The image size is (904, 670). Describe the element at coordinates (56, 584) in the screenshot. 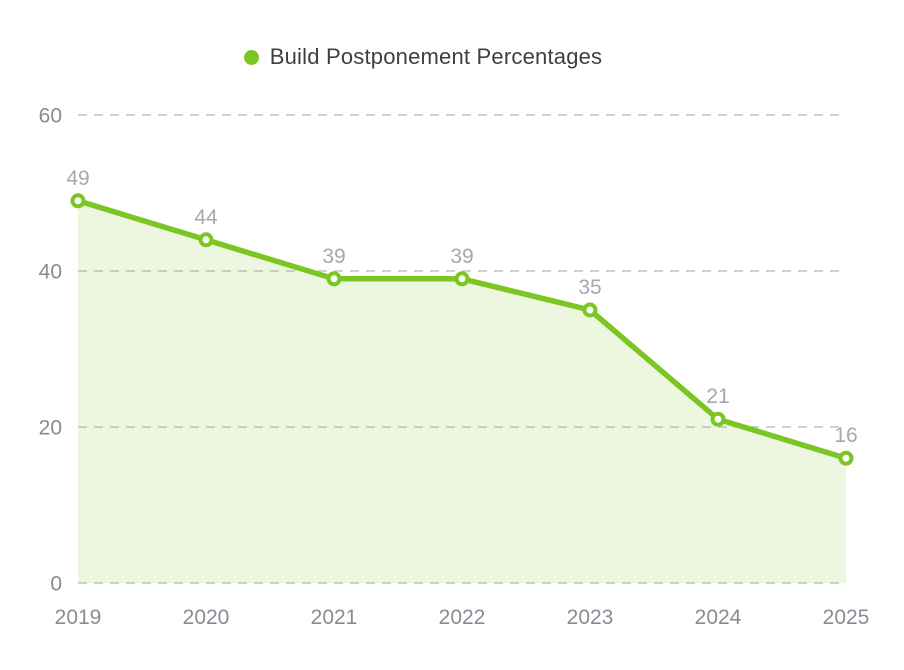

I see `y-tick-label: 0` at that location.